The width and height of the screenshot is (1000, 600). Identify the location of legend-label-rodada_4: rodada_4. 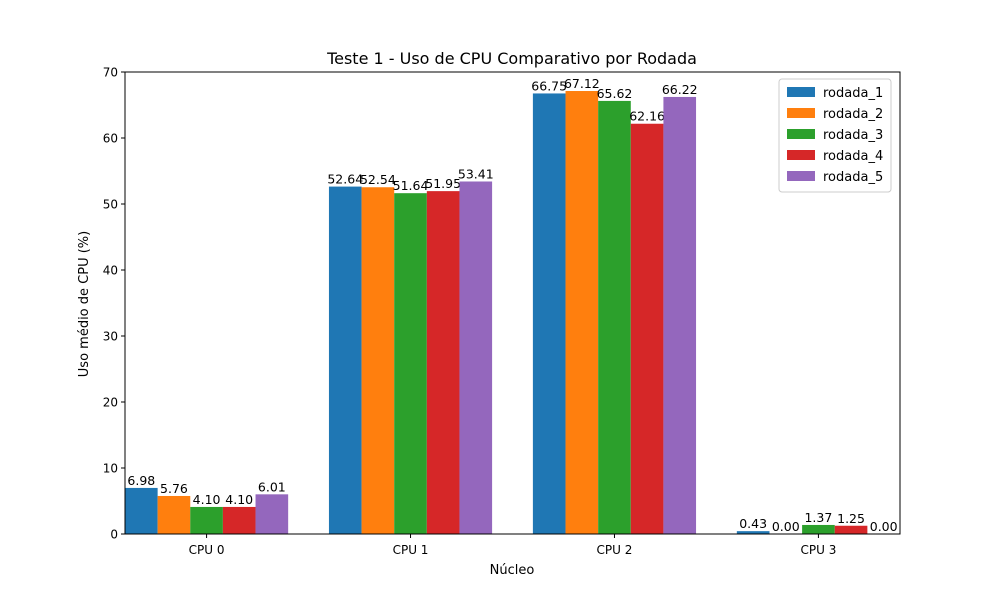
(853, 156).